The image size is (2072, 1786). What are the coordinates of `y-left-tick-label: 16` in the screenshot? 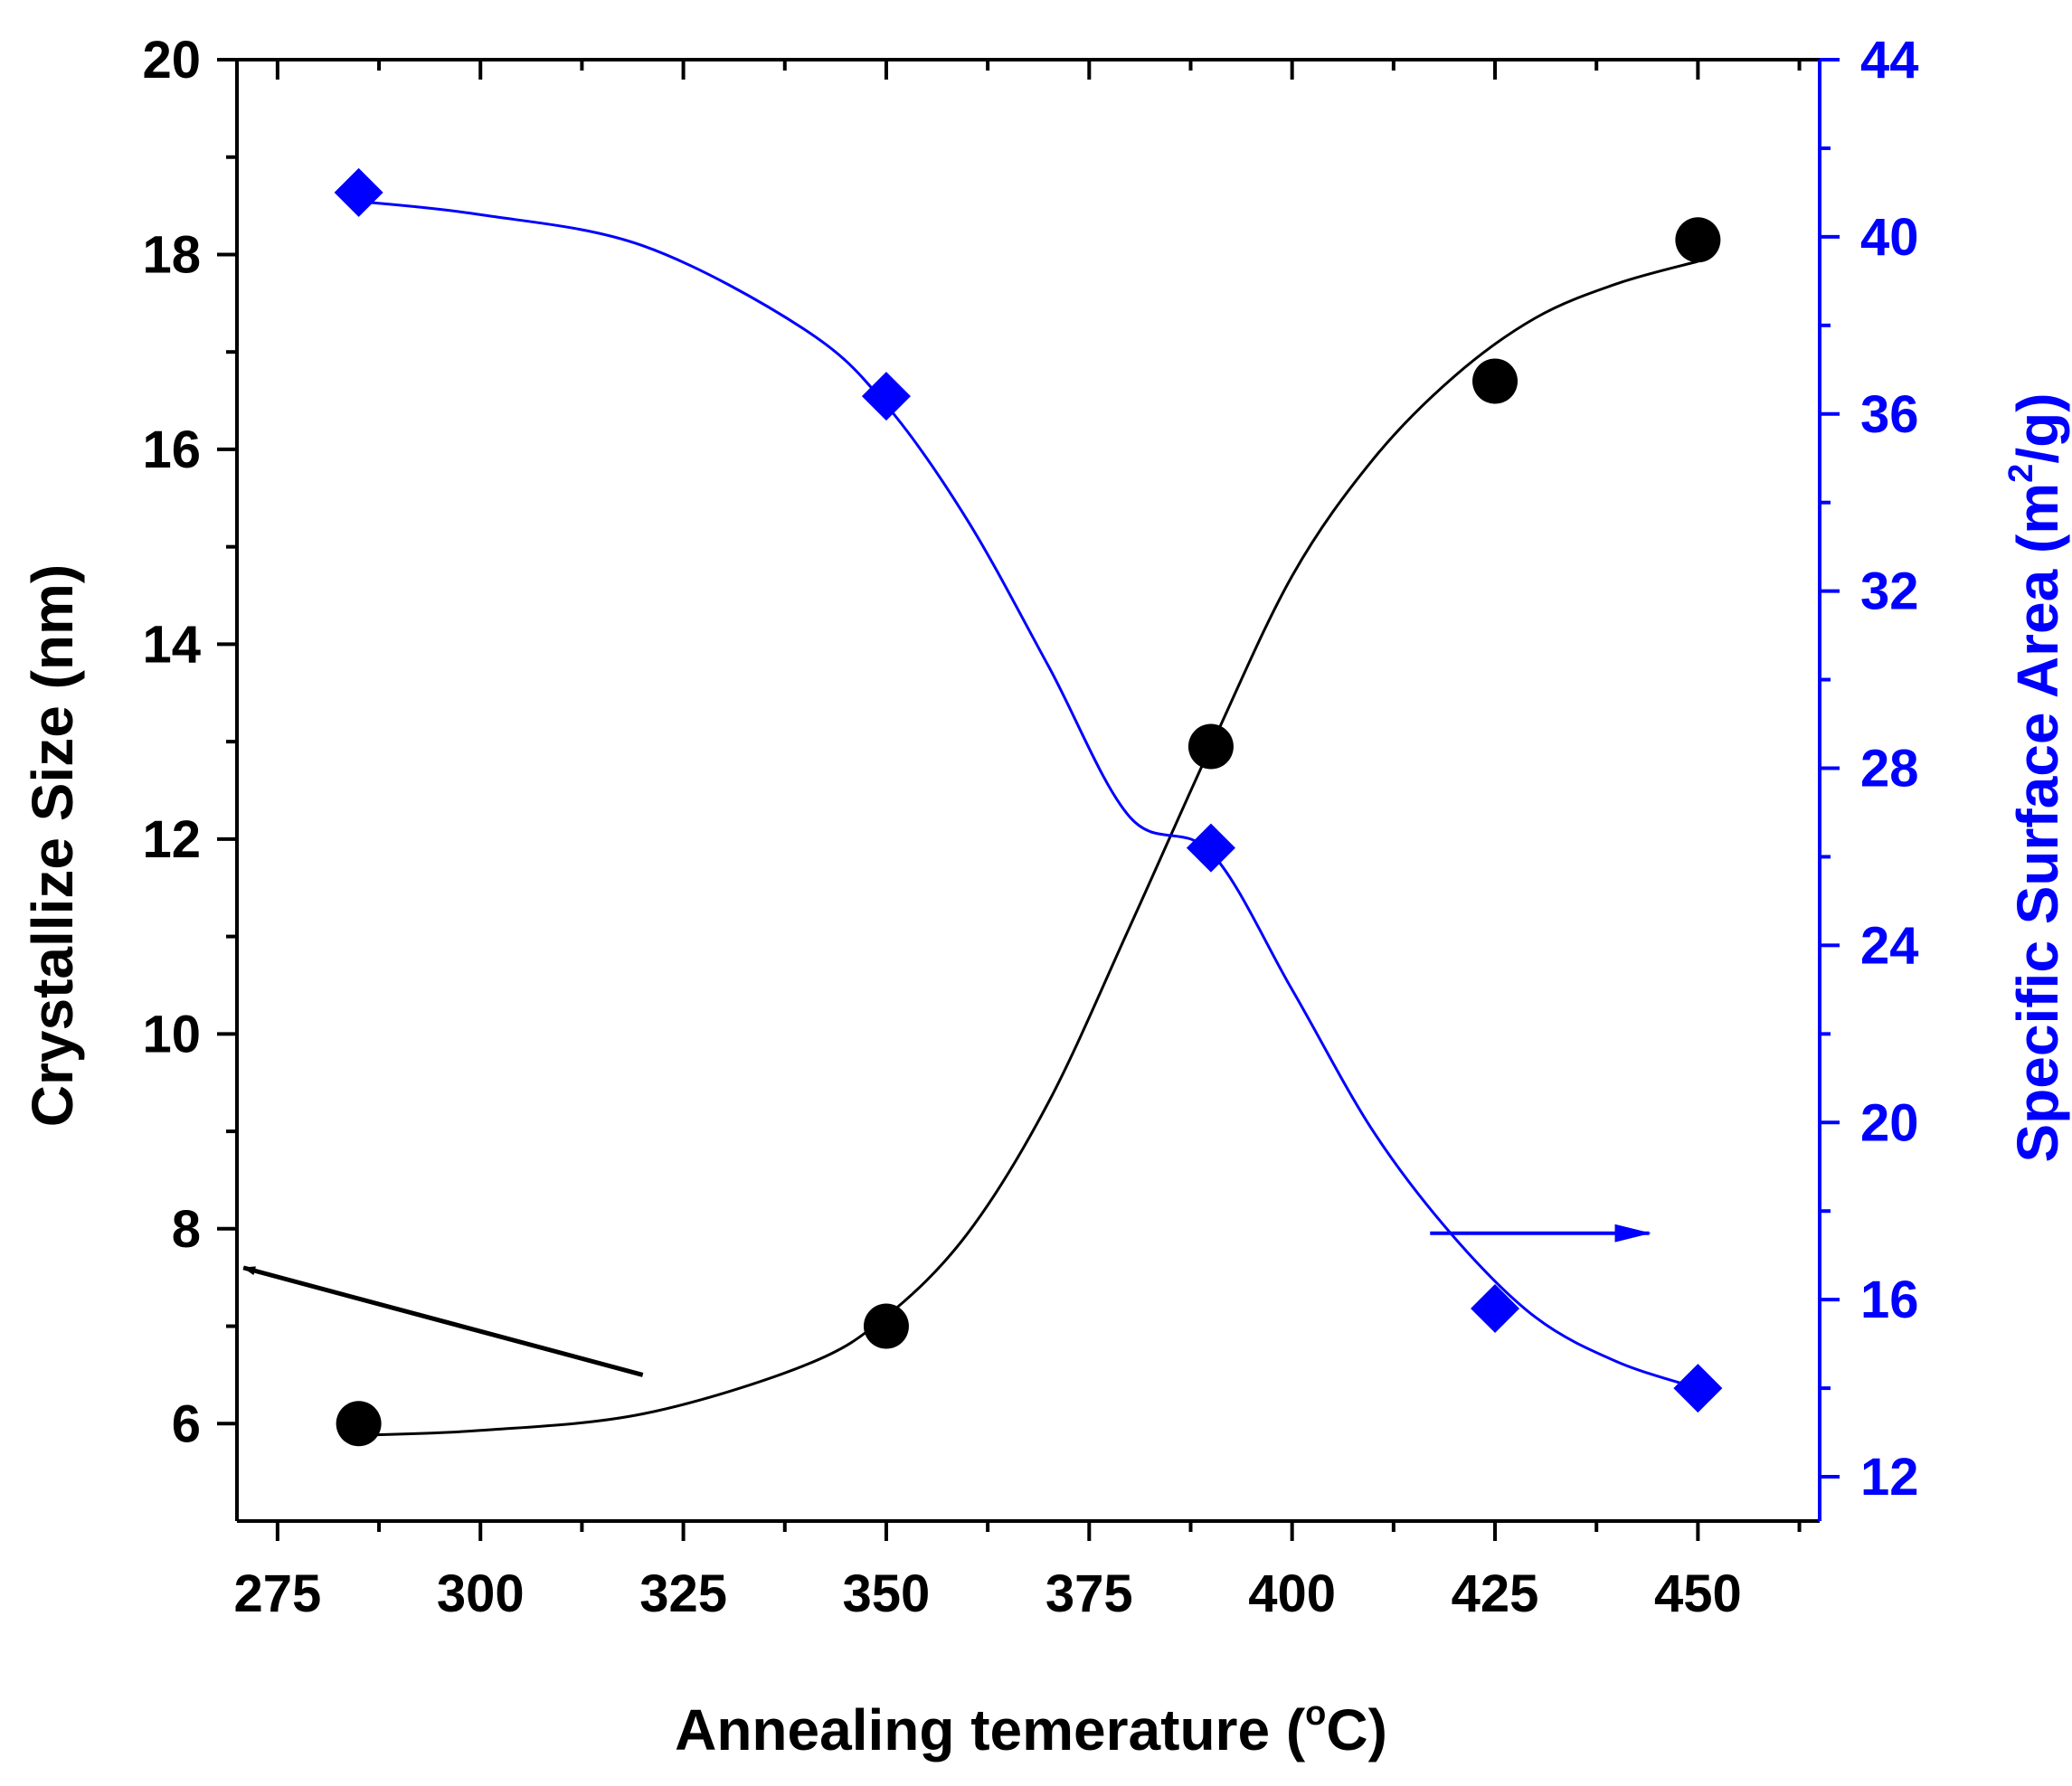 It's located at (171, 450).